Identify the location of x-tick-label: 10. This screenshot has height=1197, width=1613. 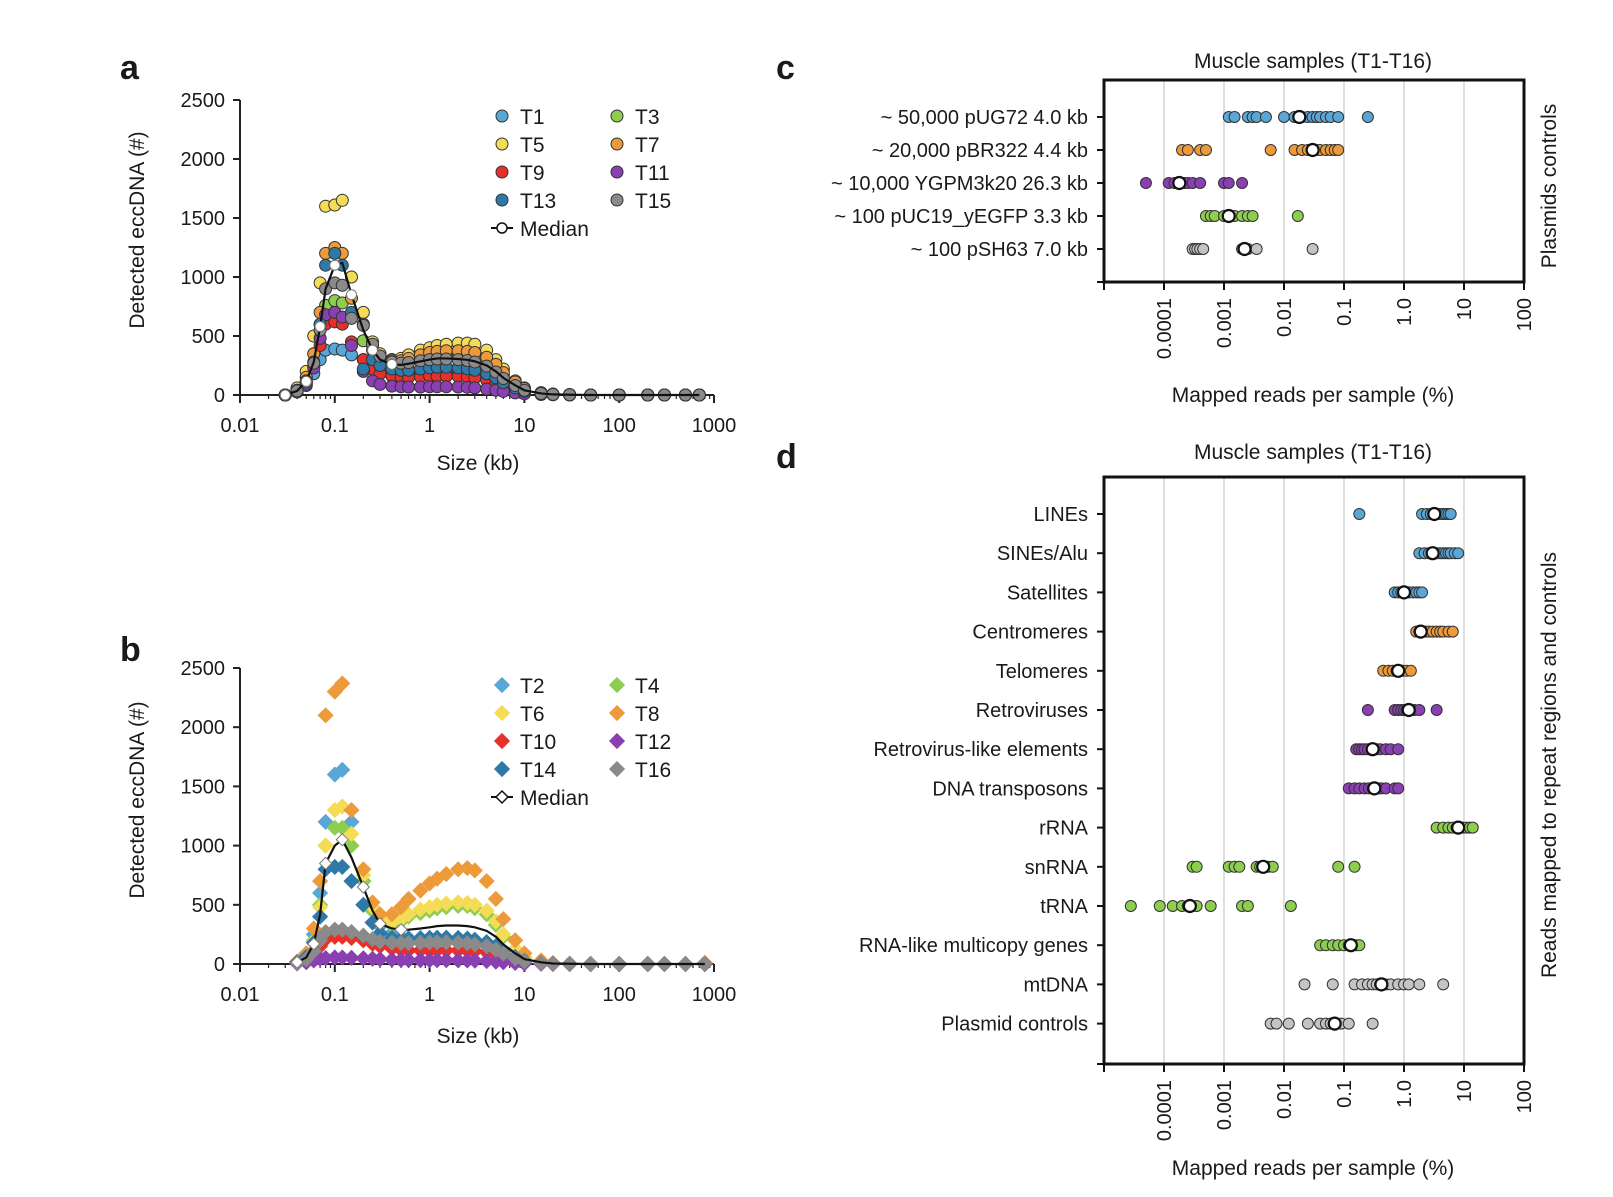
(1465, 1091).